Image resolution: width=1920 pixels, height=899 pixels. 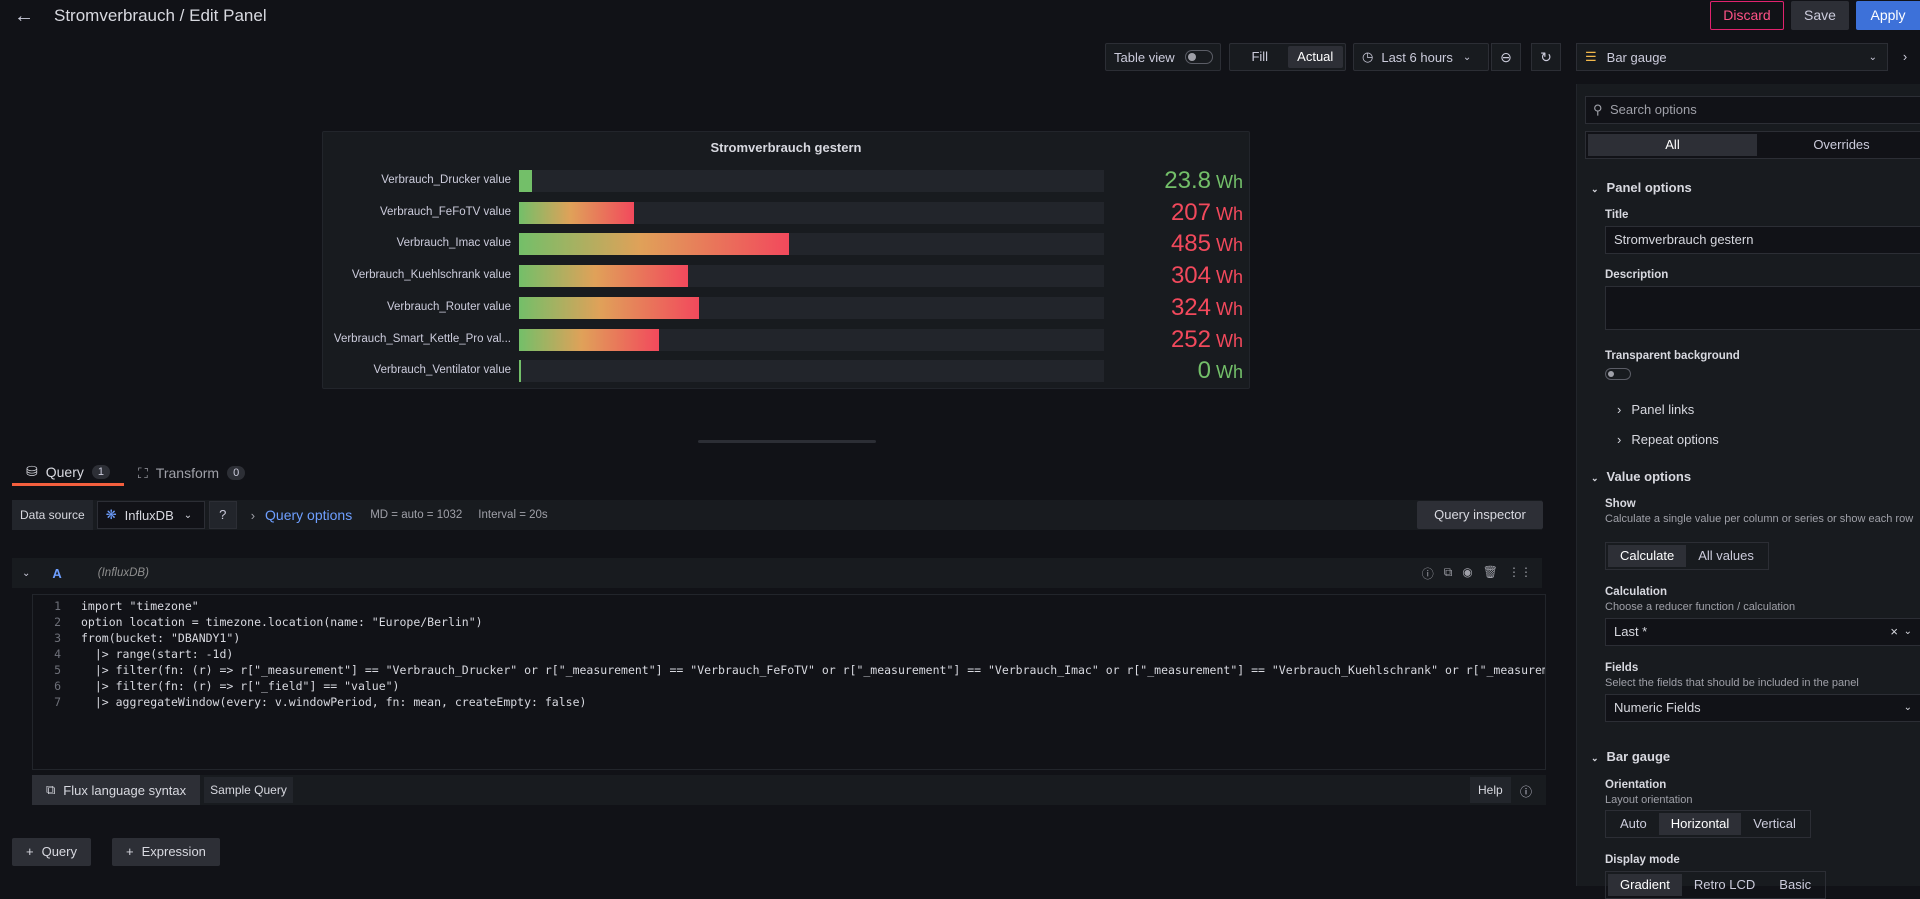 I want to click on help-icon: ⓘ, so click(x=1427, y=574).